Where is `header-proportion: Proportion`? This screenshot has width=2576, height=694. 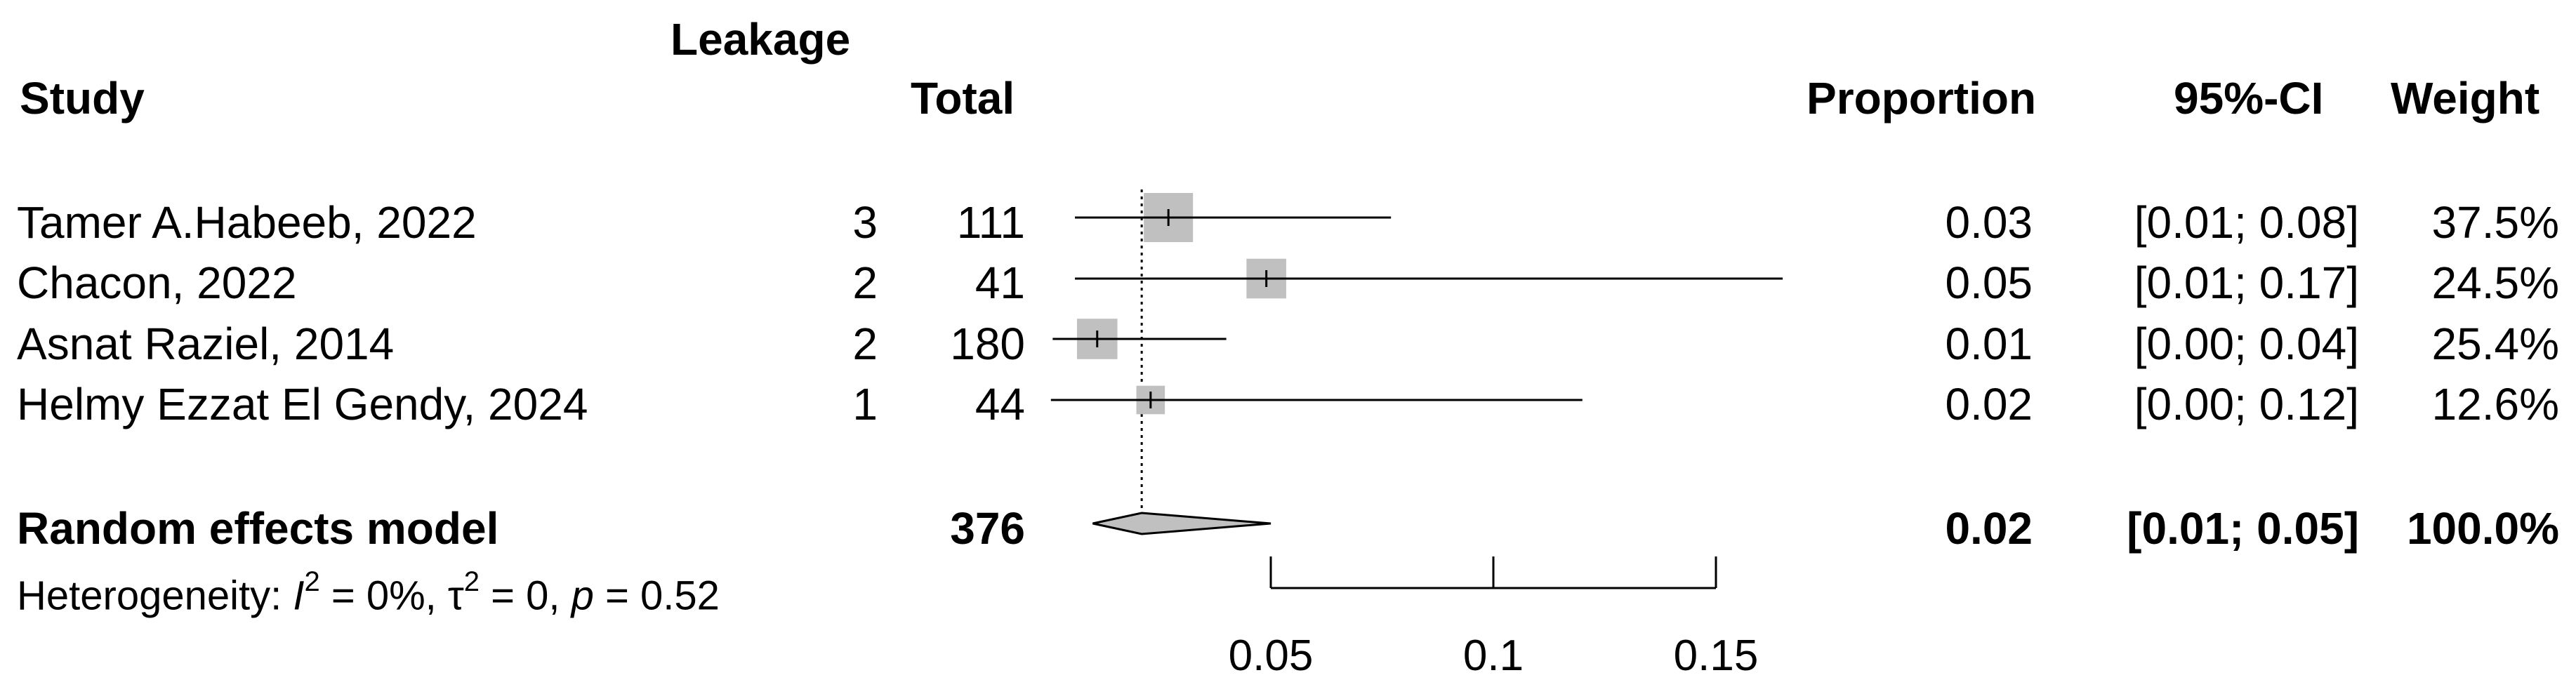
header-proportion: Proportion is located at coordinates (1921, 98).